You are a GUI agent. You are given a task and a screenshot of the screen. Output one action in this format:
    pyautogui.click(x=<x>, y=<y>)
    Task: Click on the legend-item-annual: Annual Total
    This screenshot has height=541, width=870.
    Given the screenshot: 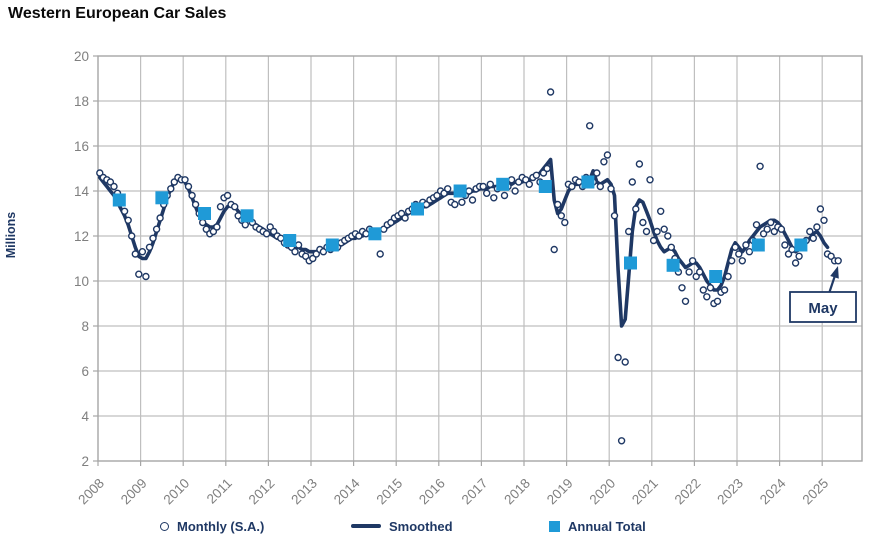 What is the action you would take?
    pyautogui.click(x=597, y=526)
    